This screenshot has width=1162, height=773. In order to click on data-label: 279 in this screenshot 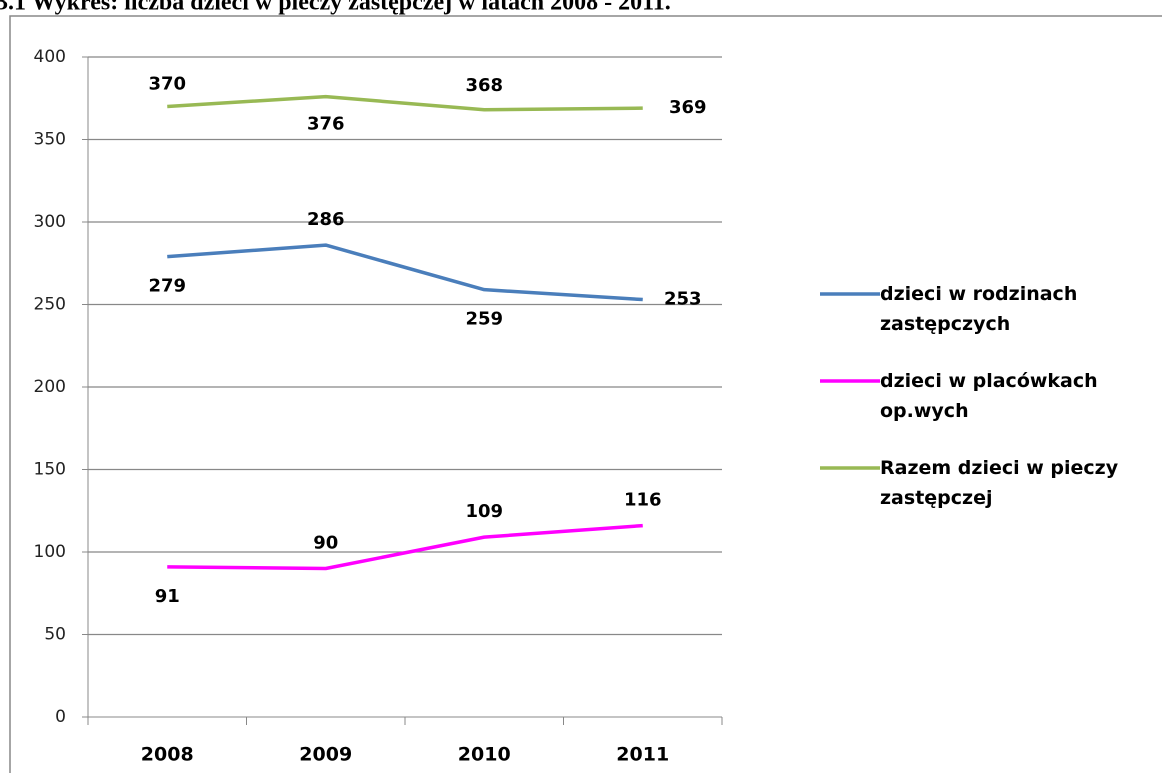, I will do `click(167, 286)`.